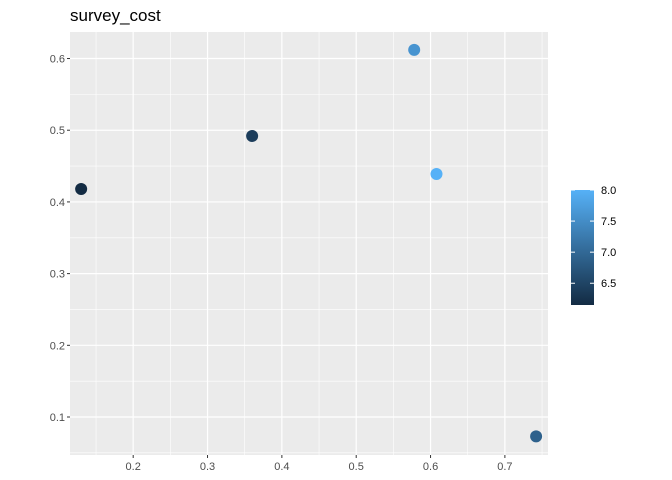 Image resolution: width=672 pixels, height=480 pixels. What do you see at coordinates (608, 191) in the screenshot?
I see `colorbar-label: 8.0` at bounding box center [608, 191].